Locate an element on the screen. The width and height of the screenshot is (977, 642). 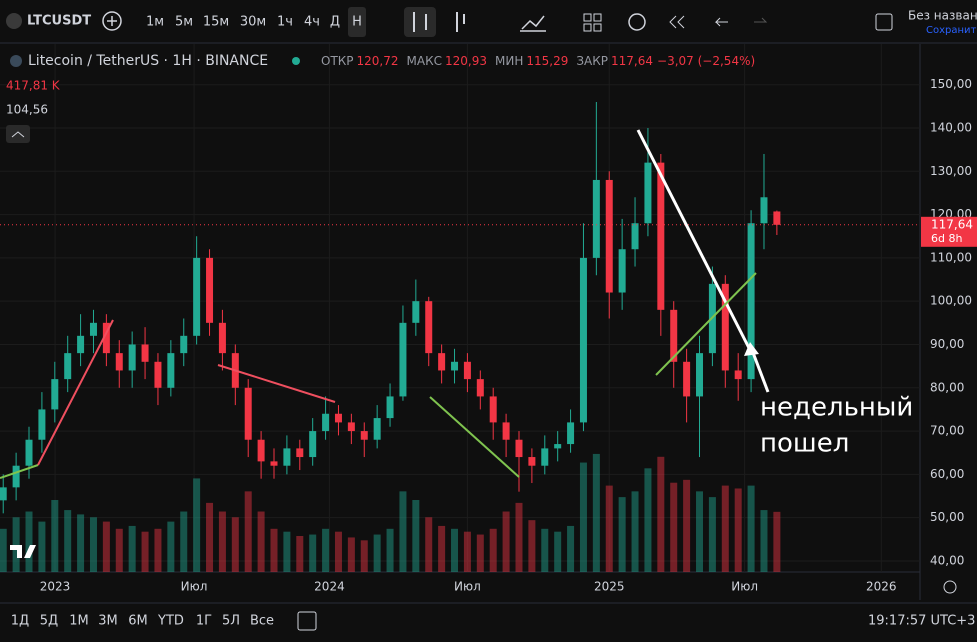
coin-icon is located at coordinates (16, 61).